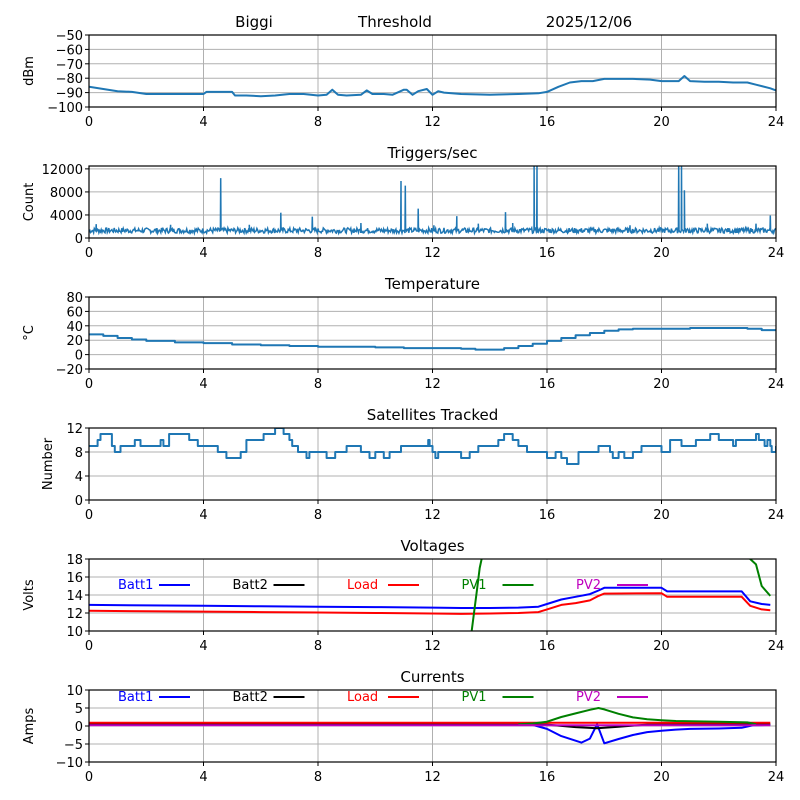 This screenshot has height=800, width=800. I want to click on y-tick-label: −80, so click(69, 79).